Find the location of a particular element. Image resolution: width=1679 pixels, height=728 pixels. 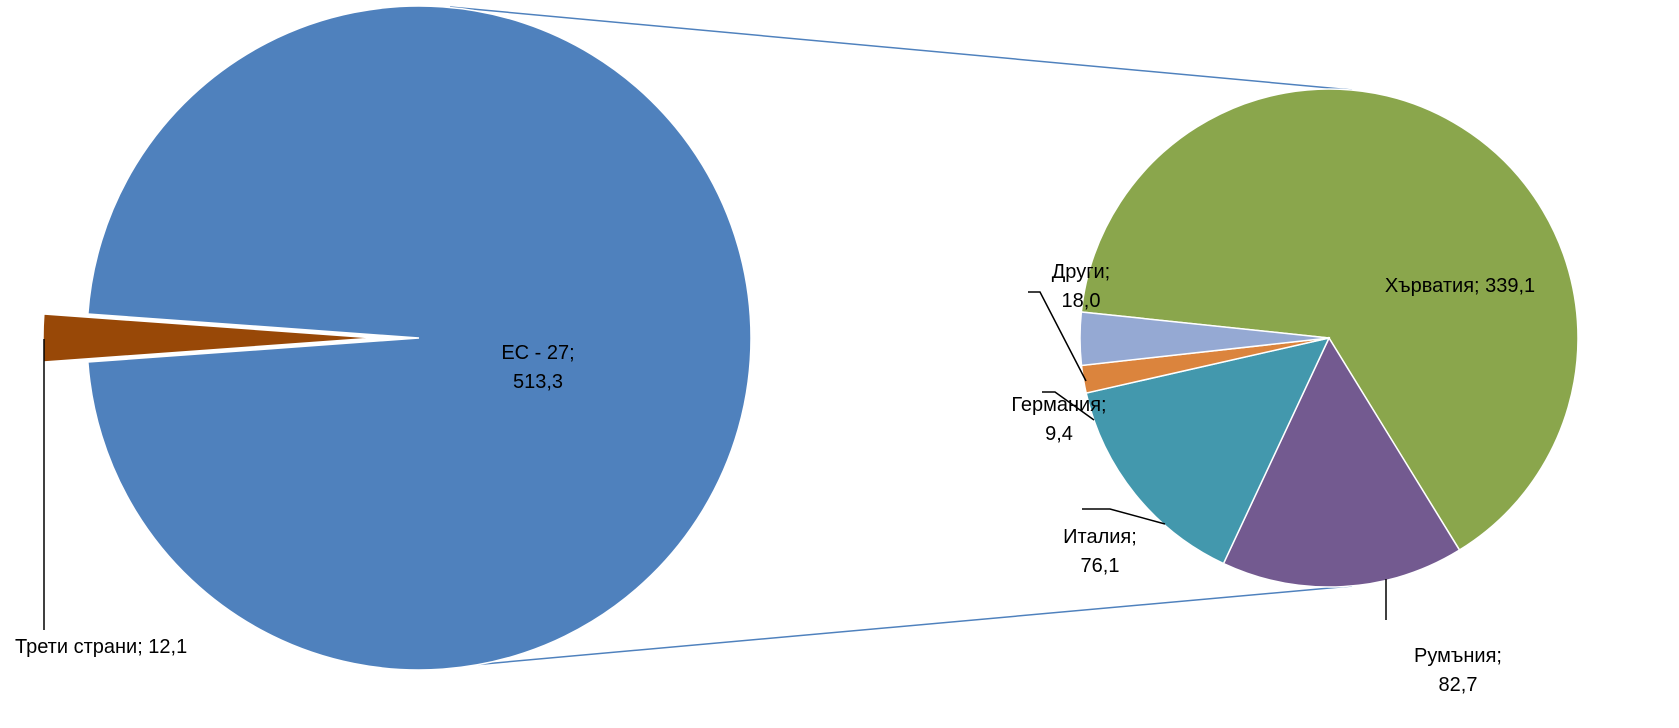

leader-germany is located at coordinates (1068, 406).